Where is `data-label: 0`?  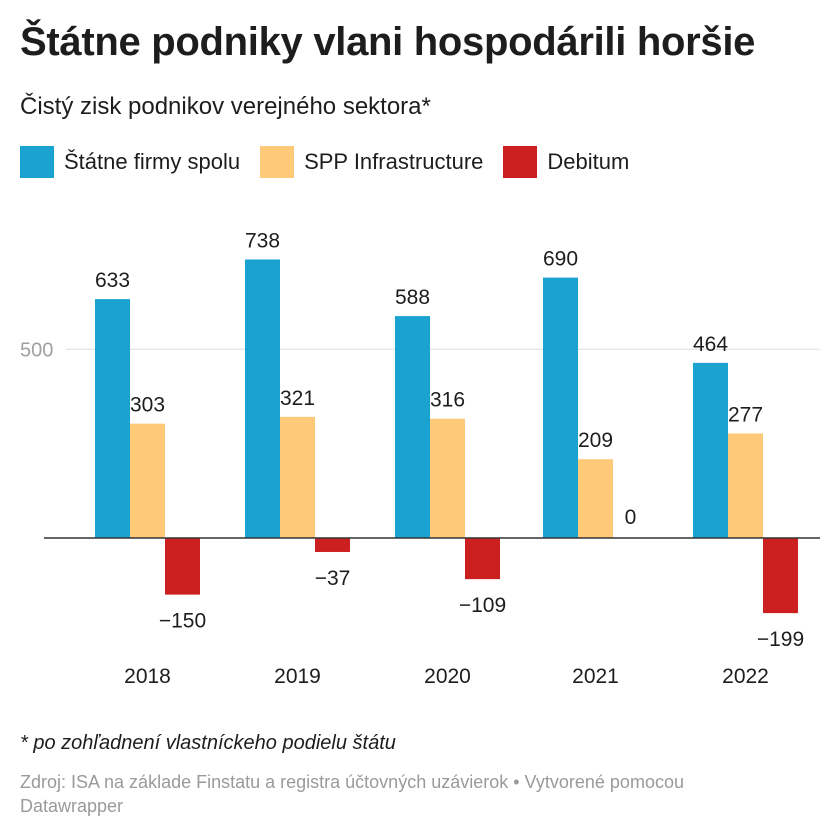 data-label: 0 is located at coordinates (631, 517).